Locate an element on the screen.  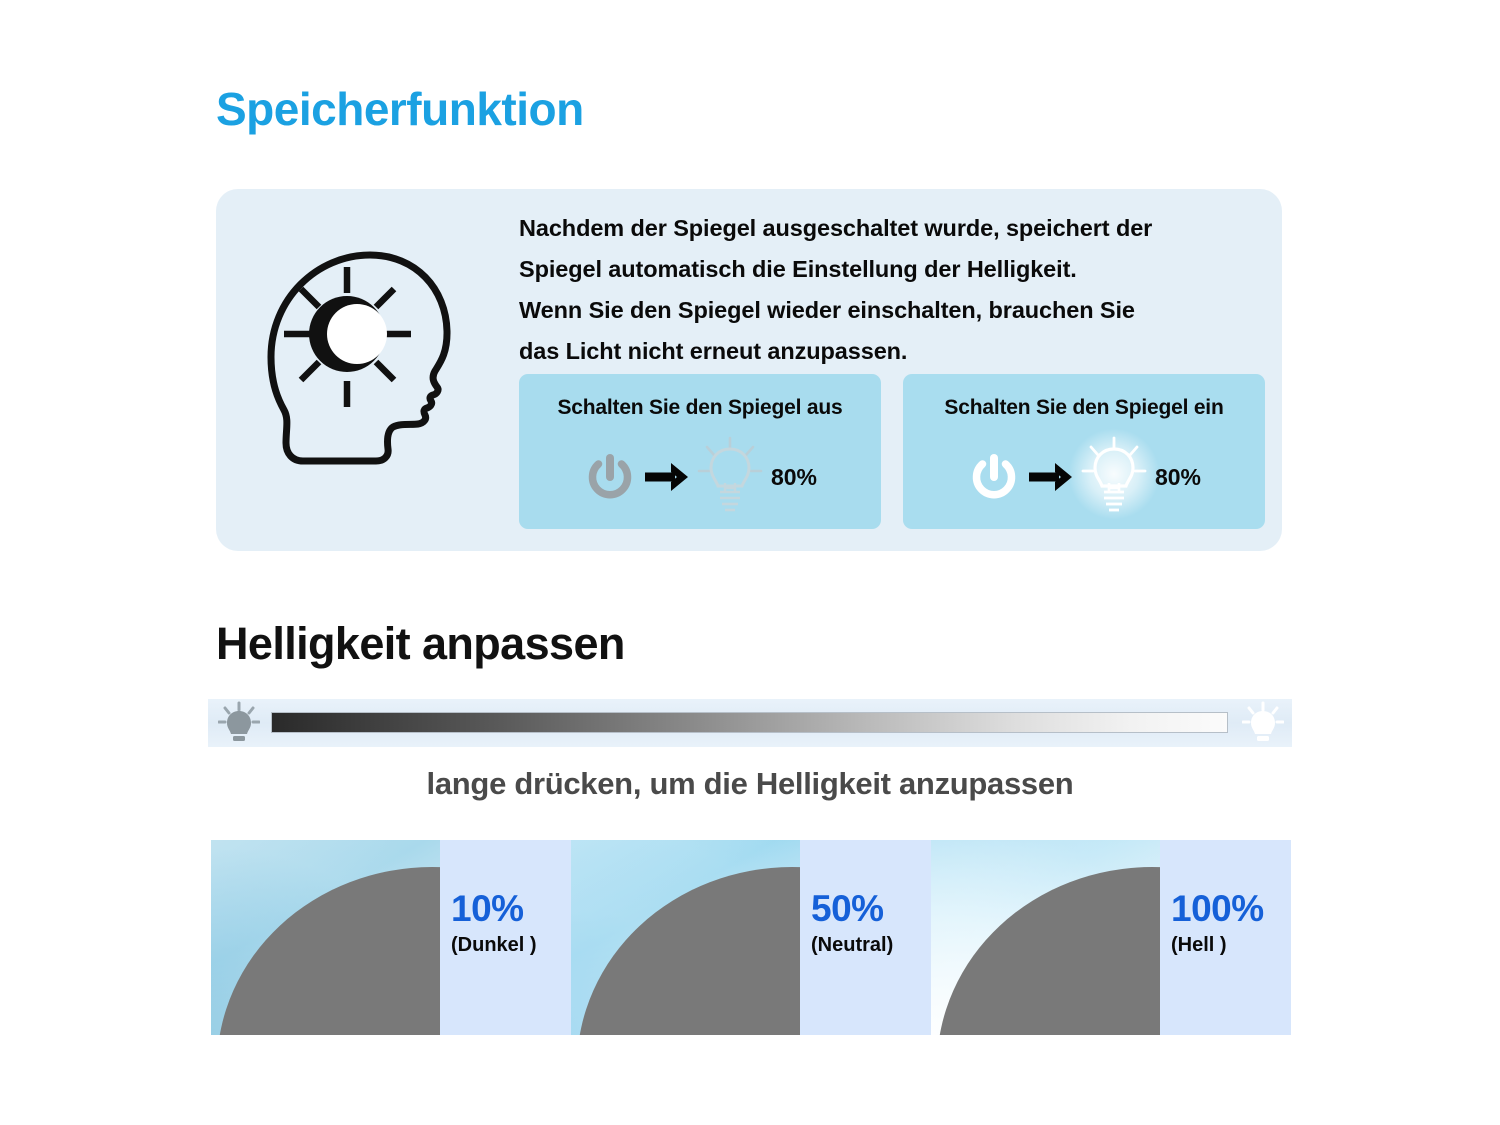
mirror-preview-dark is located at coordinates (325, 937).